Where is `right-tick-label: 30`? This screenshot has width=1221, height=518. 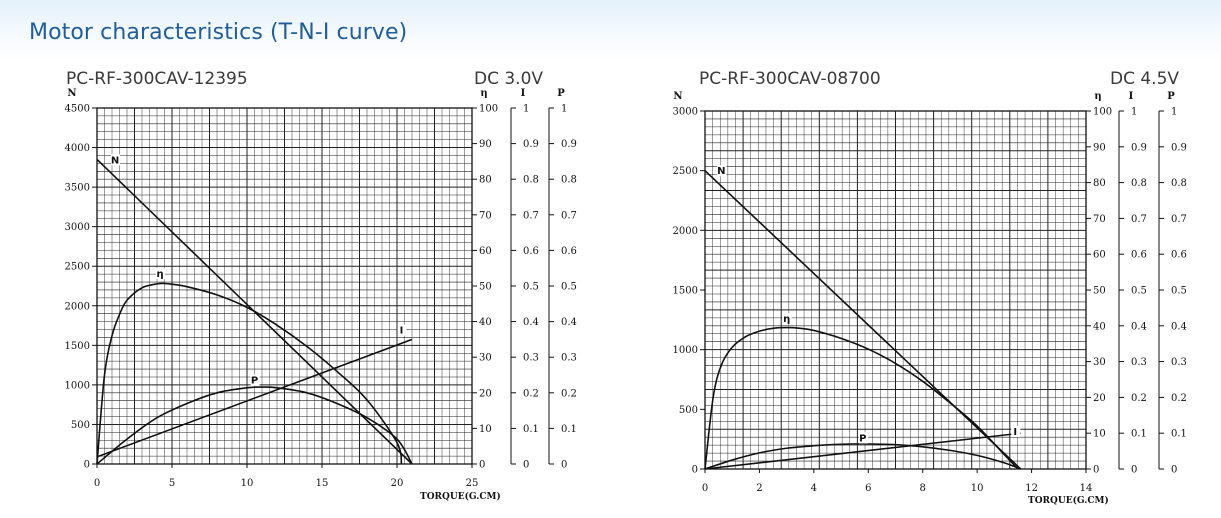
right-tick-label: 30 is located at coordinates (485, 358).